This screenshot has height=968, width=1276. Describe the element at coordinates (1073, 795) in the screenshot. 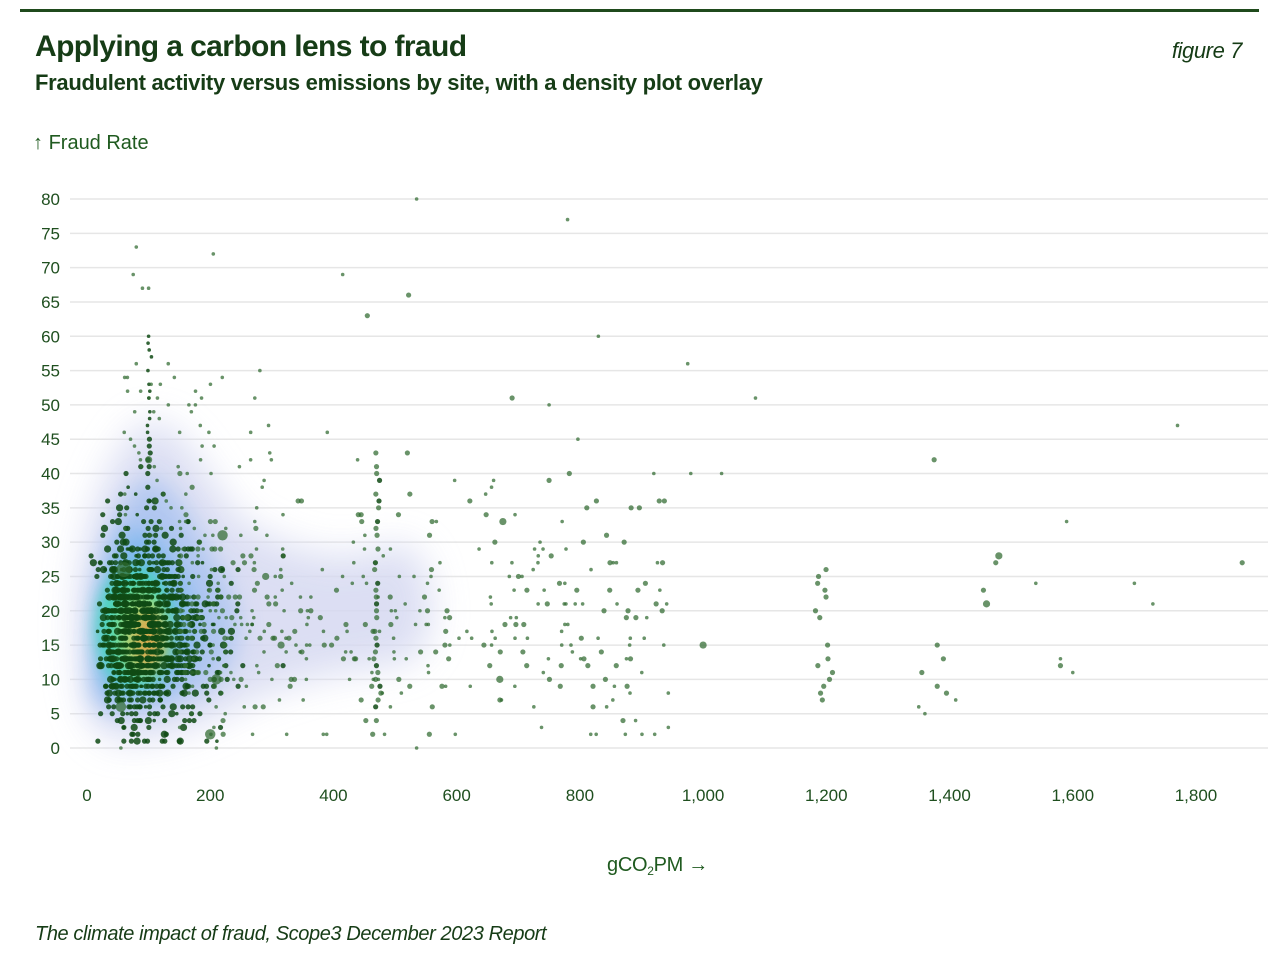

I see `x-tick-label: 1,600` at that location.